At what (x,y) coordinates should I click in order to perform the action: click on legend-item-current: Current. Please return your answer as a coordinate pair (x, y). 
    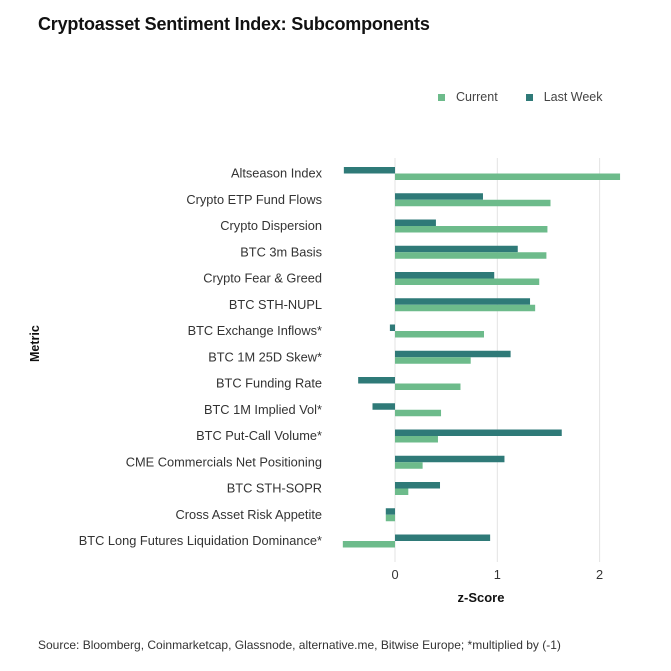
    Looking at the image, I should click on (468, 97).